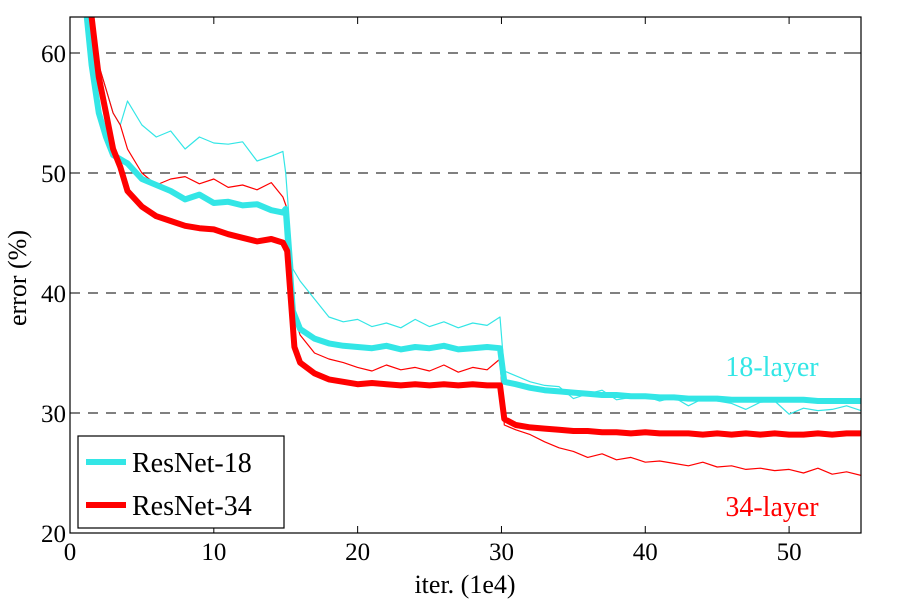 Image resolution: width=908 pixels, height=610 pixels. What do you see at coordinates (645, 552) in the screenshot?
I see `x-tick-label: 40` at bounding box center [645, 552].